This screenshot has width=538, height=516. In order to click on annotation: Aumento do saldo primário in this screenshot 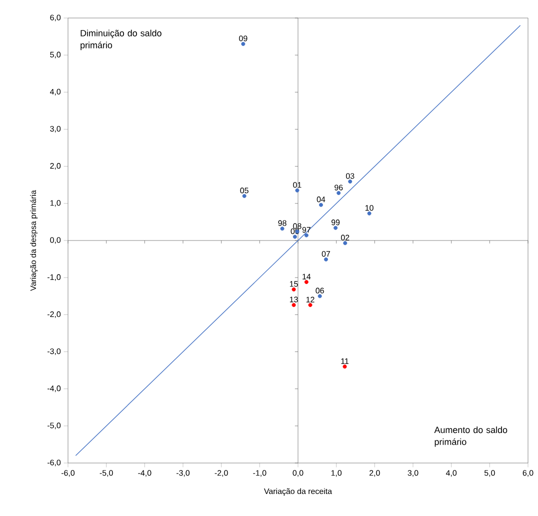, I will do `click(471, 436)`.